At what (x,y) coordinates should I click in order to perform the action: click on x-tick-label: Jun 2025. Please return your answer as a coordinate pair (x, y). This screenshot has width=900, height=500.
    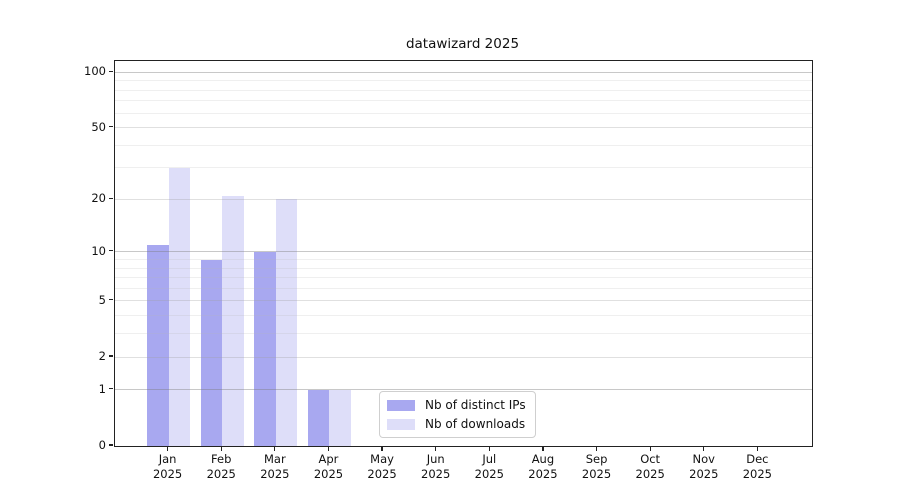
    Looking at the image, I should click on (436, 466).